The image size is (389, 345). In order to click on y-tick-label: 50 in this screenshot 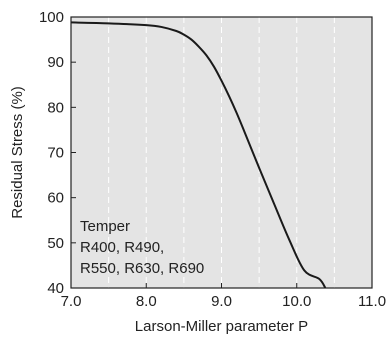, I will do `click(55, 243)`.